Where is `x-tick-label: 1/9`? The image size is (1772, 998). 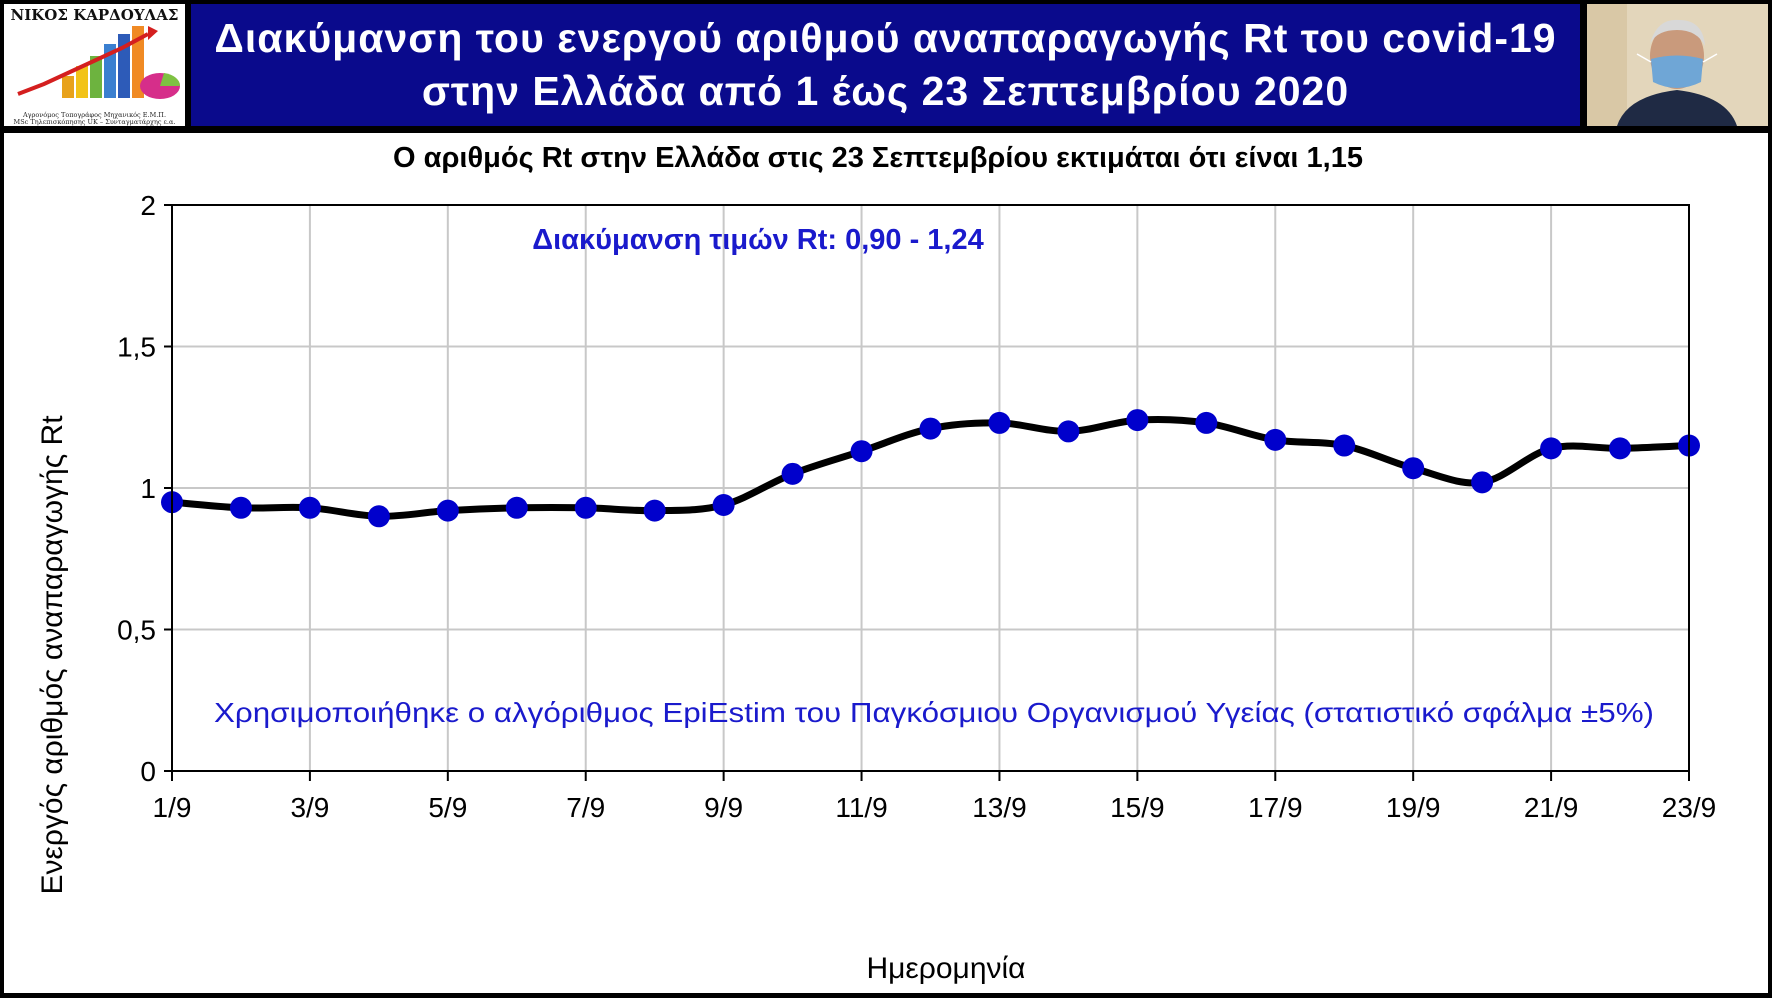
x-tick-label: 1/9 is located at coordinates (172, 807).